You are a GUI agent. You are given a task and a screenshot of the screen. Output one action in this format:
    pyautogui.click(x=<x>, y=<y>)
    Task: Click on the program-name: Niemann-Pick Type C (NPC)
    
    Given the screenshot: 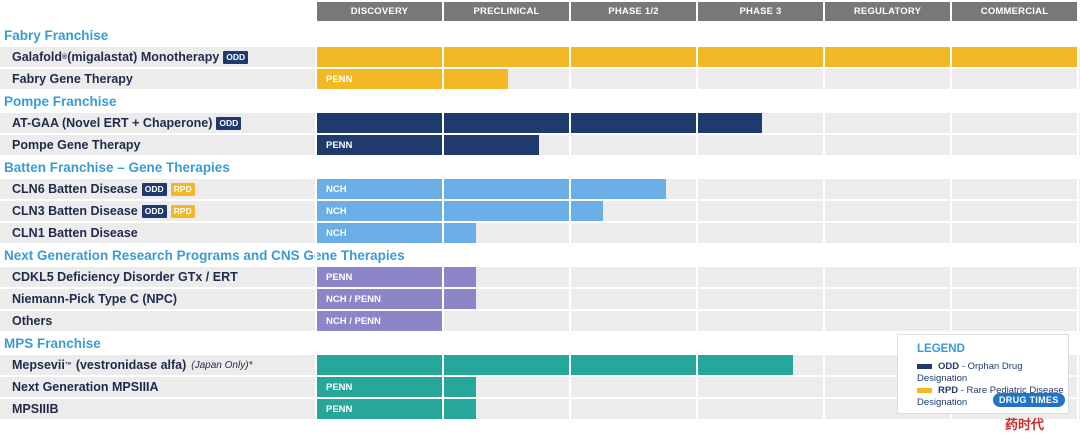 What is the action you would take?
    pyautogui.click(x=95, y=299)
    